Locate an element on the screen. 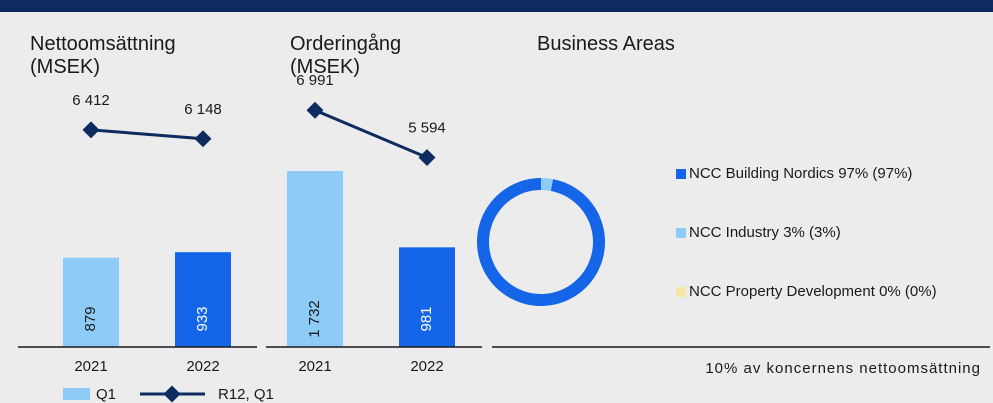 The width and height of the screenshot is (993, 403). footnote: 10% av koncernens nettoomsättning is located at coordinates (843, 368).